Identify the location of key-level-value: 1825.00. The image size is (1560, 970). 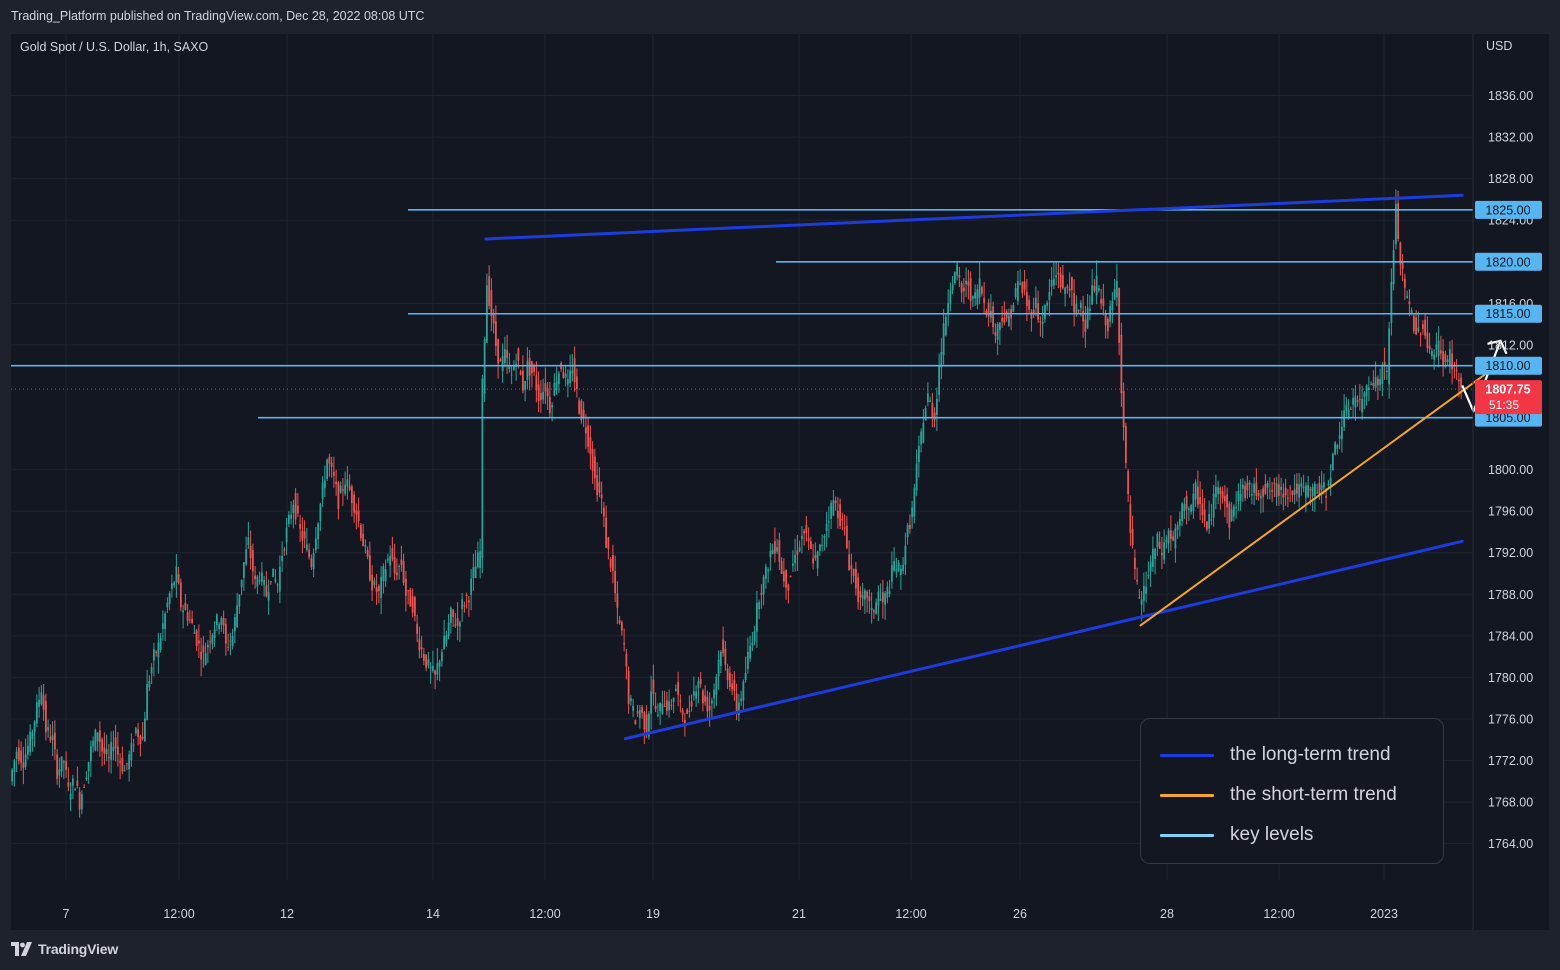
(1507, 210).